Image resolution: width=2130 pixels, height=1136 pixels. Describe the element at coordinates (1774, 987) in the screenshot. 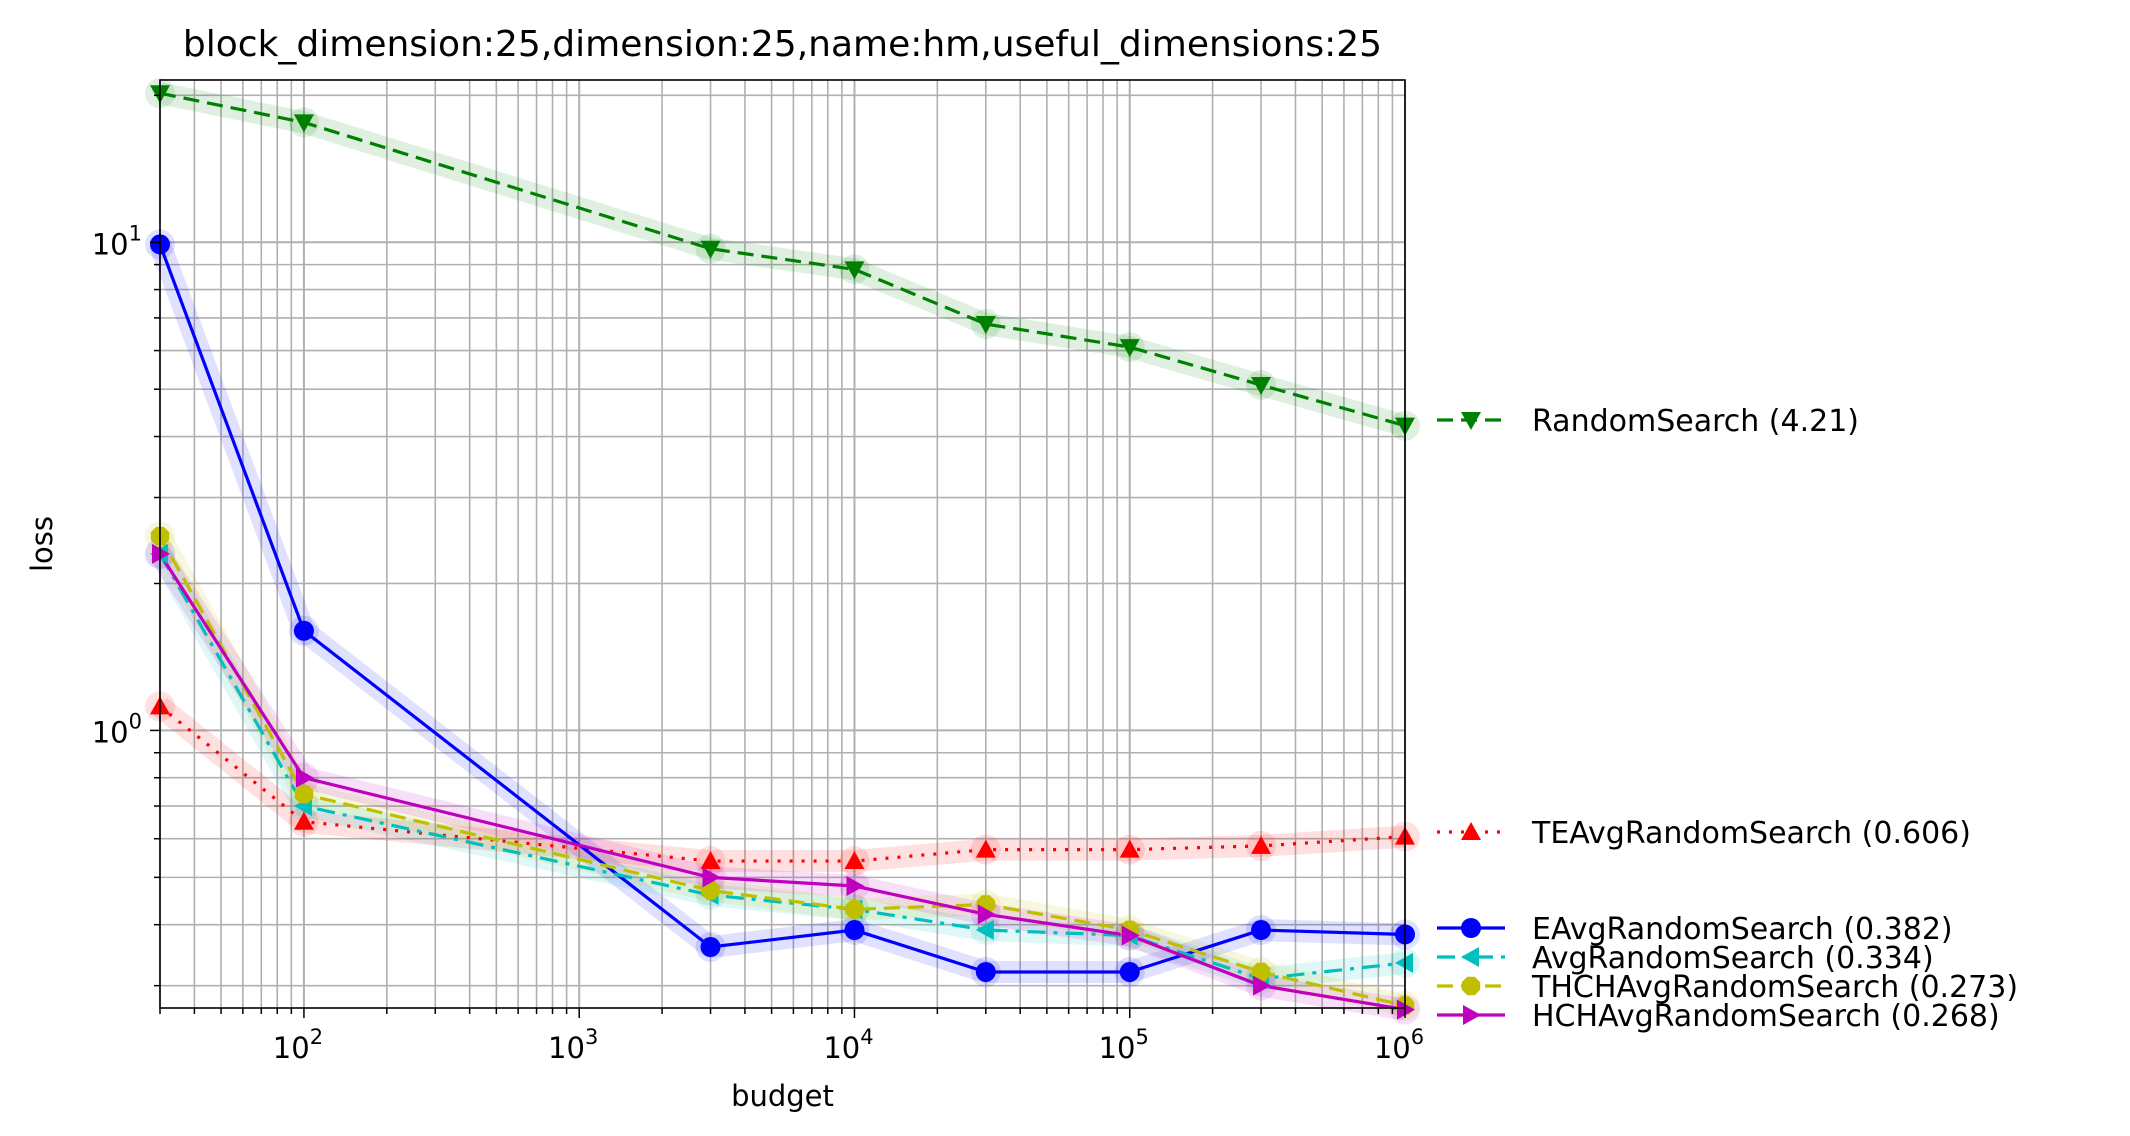

I see `legend-label: THCHAvgRandomSearch (0.273)` at that location.